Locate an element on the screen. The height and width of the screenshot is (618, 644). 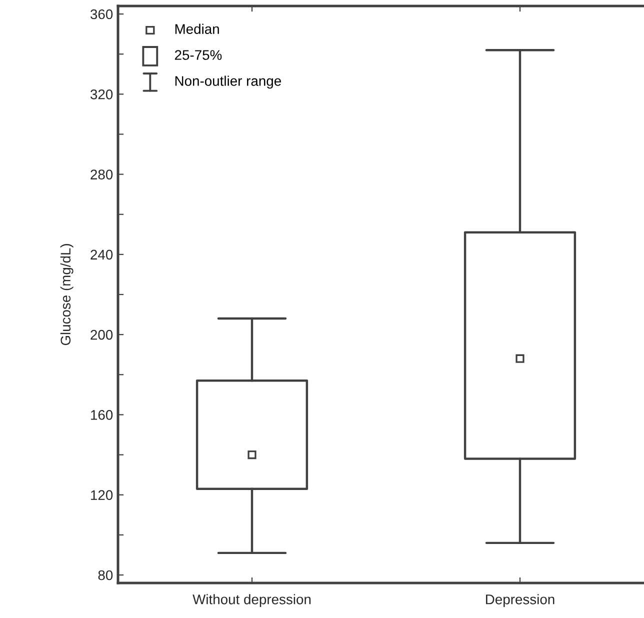
y-tick-label: 280 is located at coordinates (101, 175).